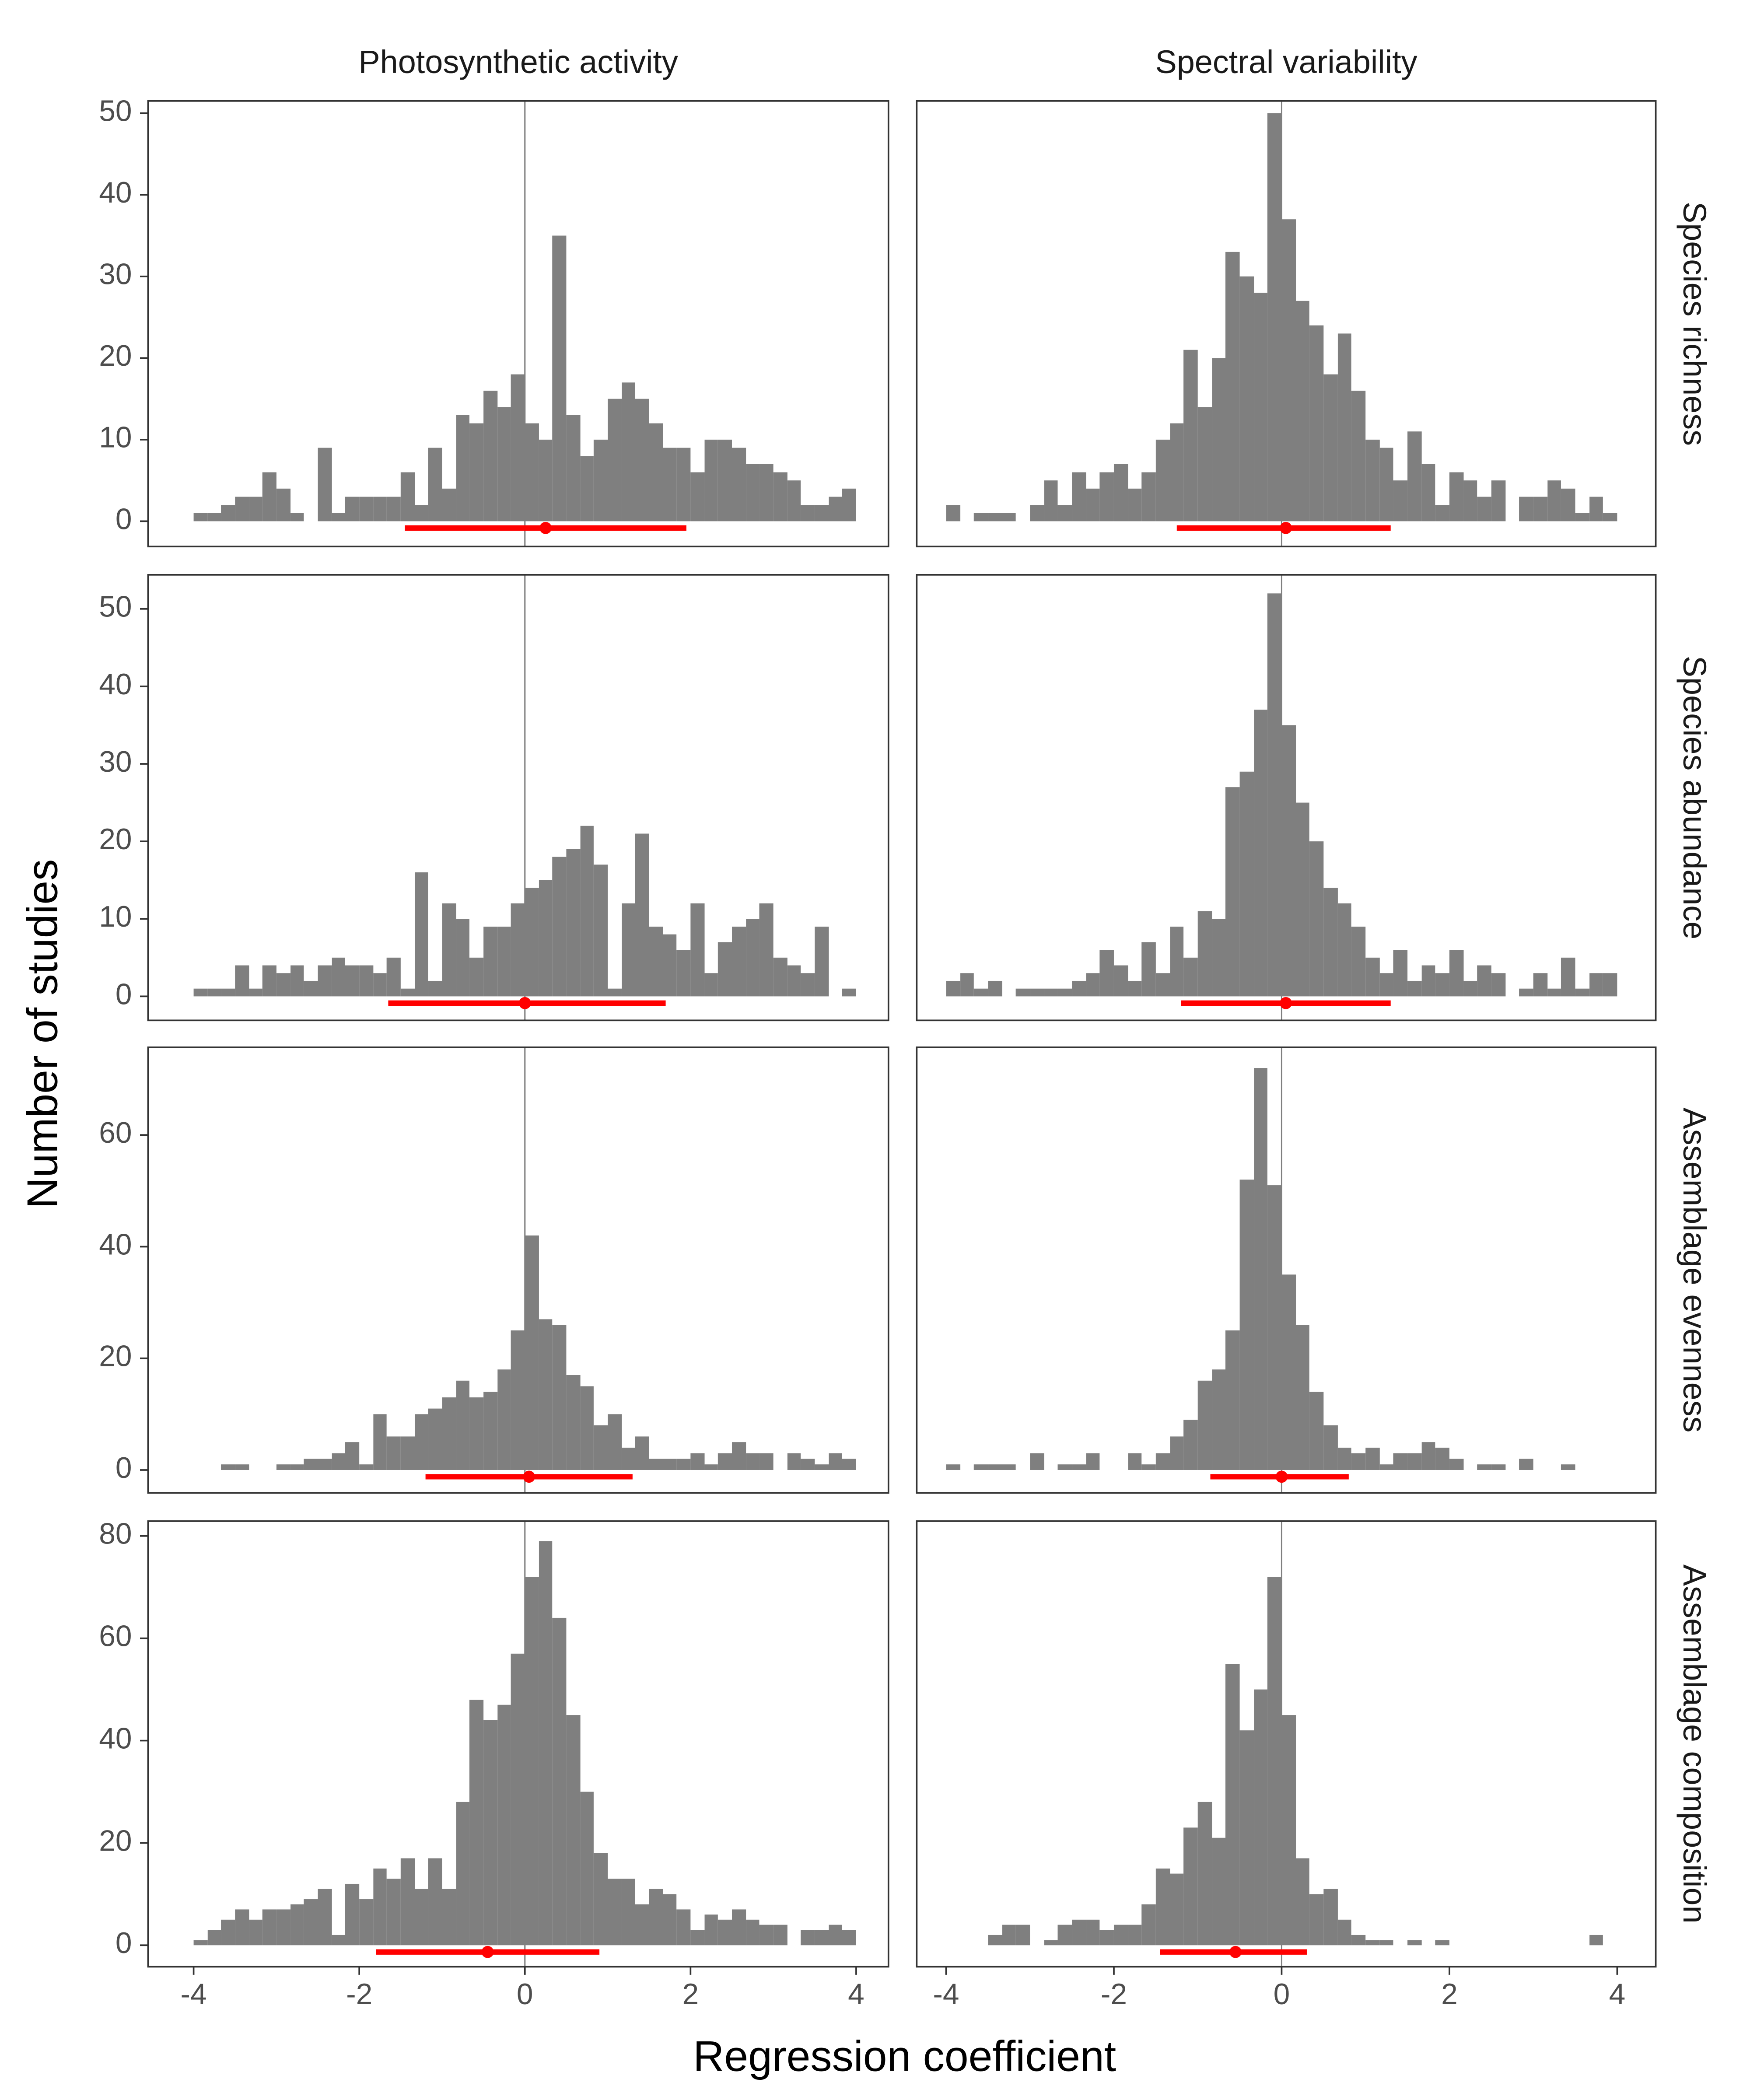 The height and width of the screenshot is (2100, 1750). I want to click on y-tick-label: 60, so click(115, 1636).